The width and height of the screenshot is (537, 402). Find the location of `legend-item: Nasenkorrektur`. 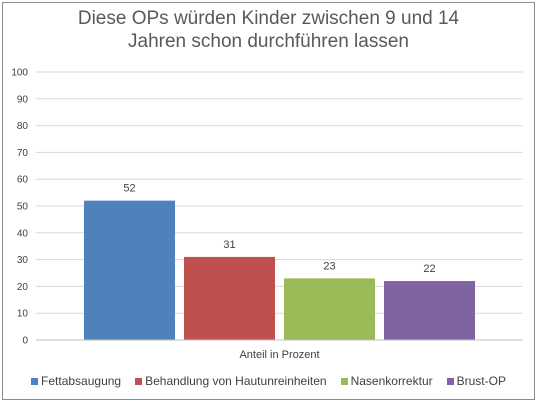

legend-item: Nasenkorrektur is located at coordinates (386, 381).